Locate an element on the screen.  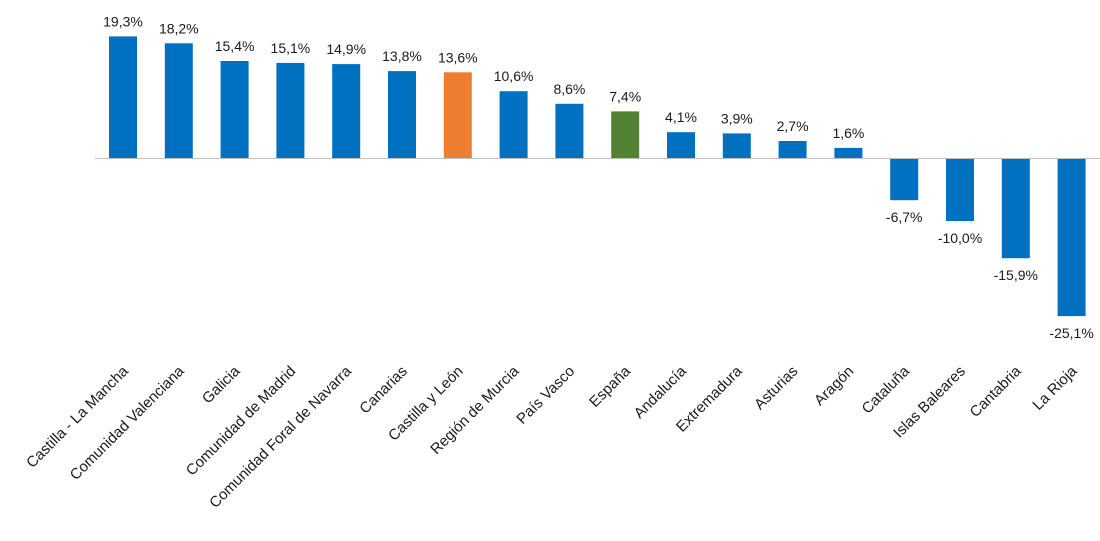
data-label: 19,3% is located at coordinates (123, 21).